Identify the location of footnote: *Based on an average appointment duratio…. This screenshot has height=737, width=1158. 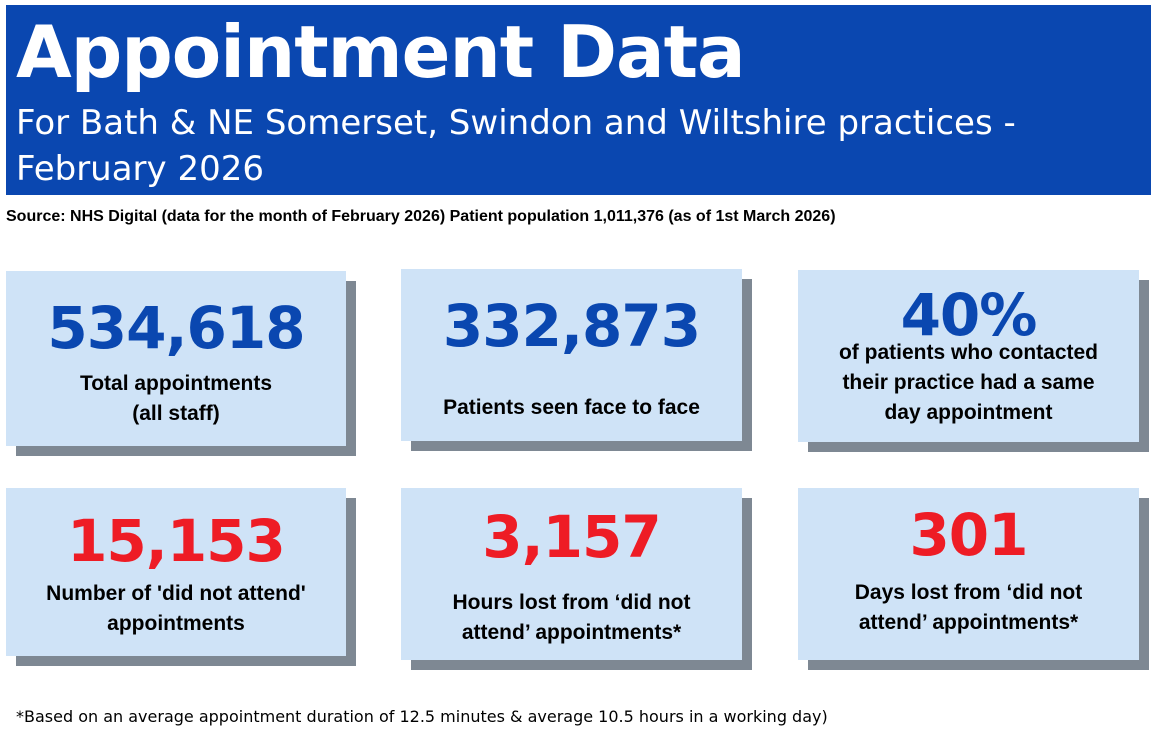
(422, 716).